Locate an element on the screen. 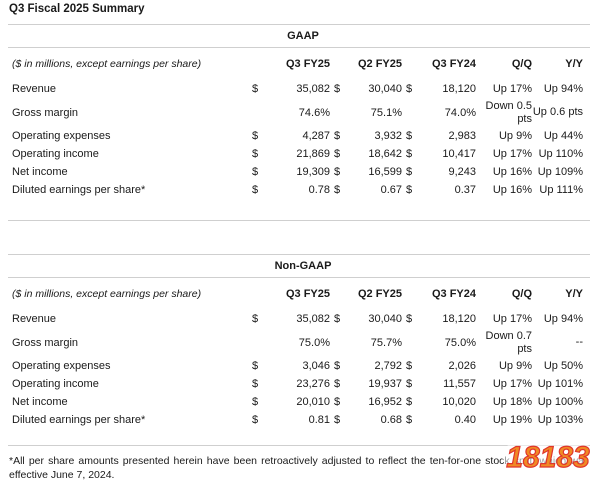  nongaap-section-heading: Non-GAAP is located at coordinates (299, 266).